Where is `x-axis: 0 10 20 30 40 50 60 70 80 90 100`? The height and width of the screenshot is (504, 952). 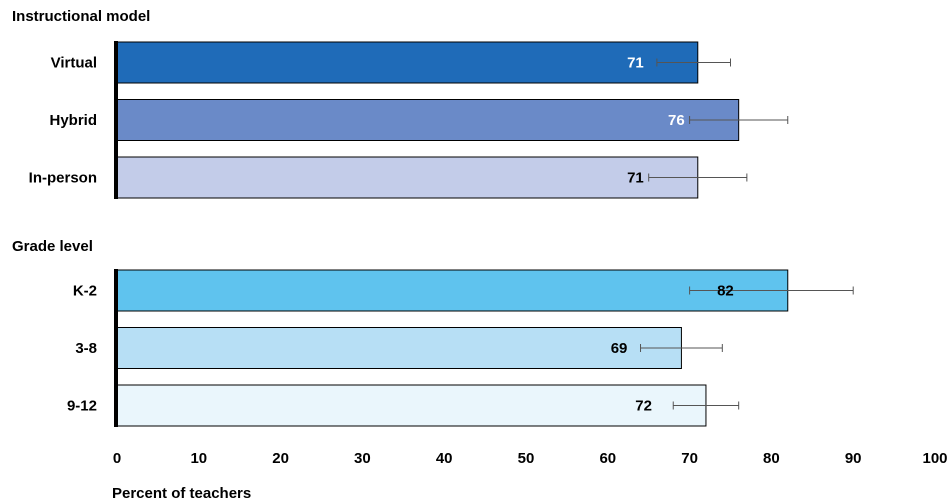
x-axis: 0 10 20 30 40 50 60 70 80 90 100 is located at coordinates (530, 458).